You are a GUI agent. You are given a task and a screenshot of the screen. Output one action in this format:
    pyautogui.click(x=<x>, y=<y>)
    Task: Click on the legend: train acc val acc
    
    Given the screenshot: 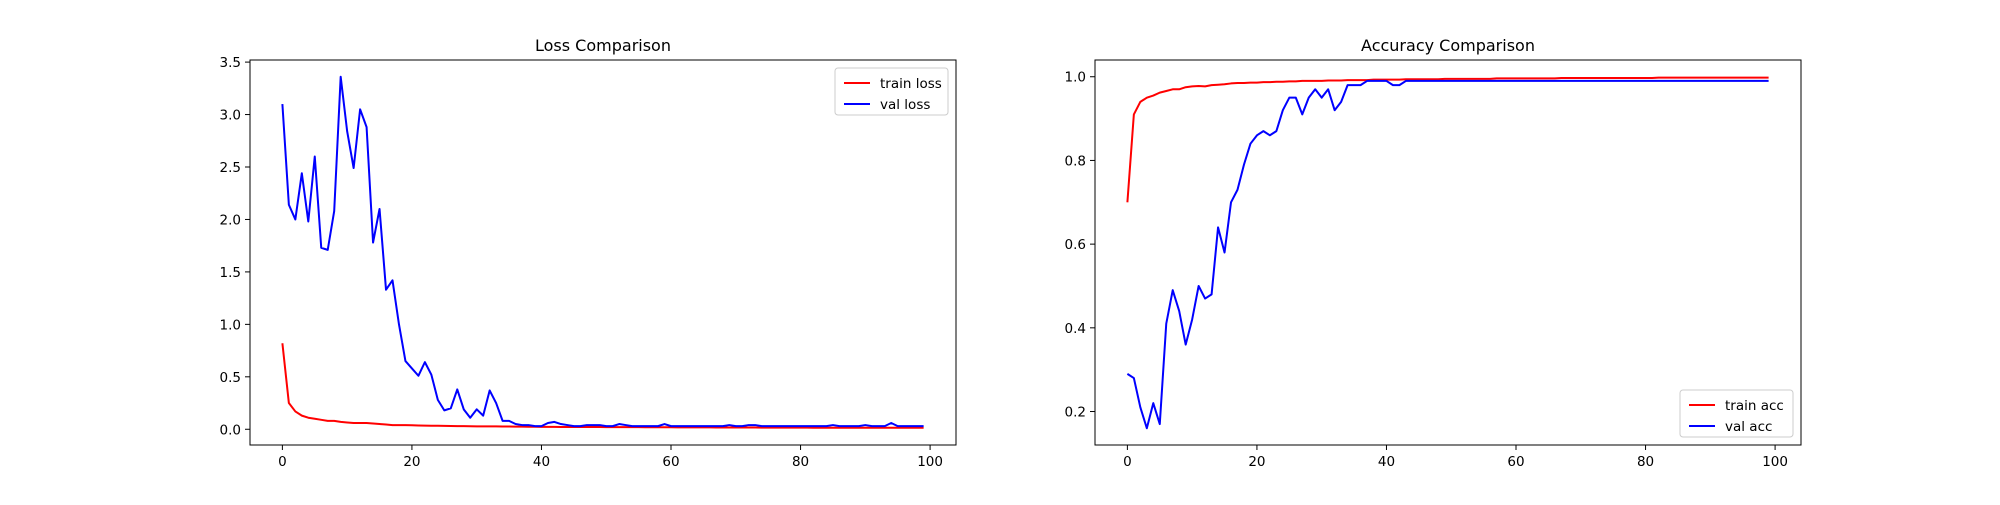 What is the action you would take?
    pyautogui.click(x=1736, y=413)
    